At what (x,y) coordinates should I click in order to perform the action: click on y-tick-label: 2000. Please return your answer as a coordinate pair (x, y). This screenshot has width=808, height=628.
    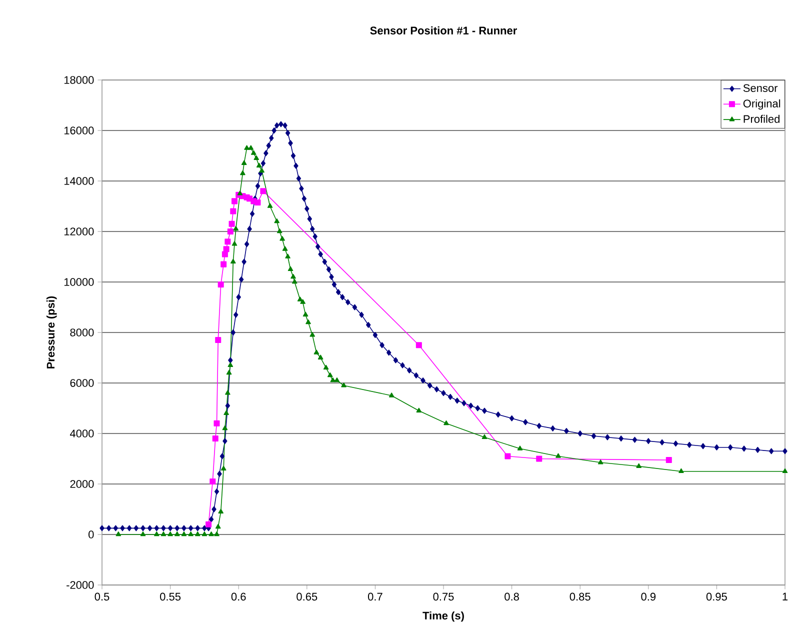
    Looking at the image, I should click on (82, 484).